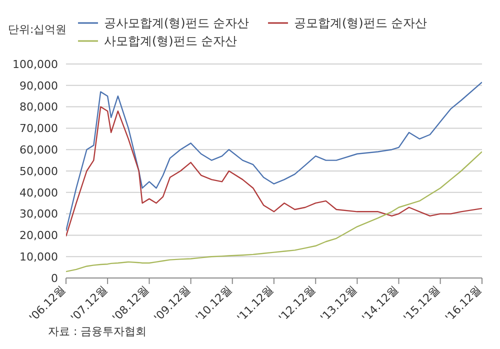 Image resolution: width=500 pixels, height=349 pixels. What do you see at coordinates (39, 150) in the screenshot?
I see `y-tick-label: 60,000` at bounding box center [39, 150].